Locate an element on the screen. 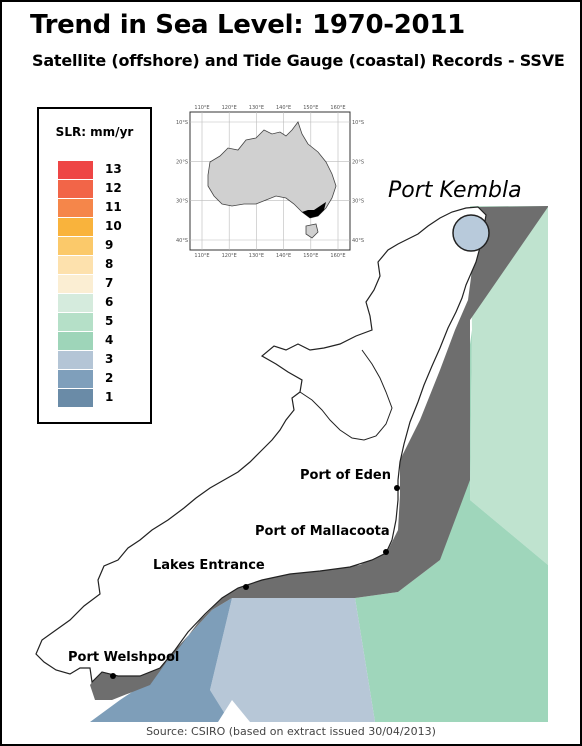 This screenshot has width=582, height=746. port-of-eden-dot is located at coordinates (397, 488).